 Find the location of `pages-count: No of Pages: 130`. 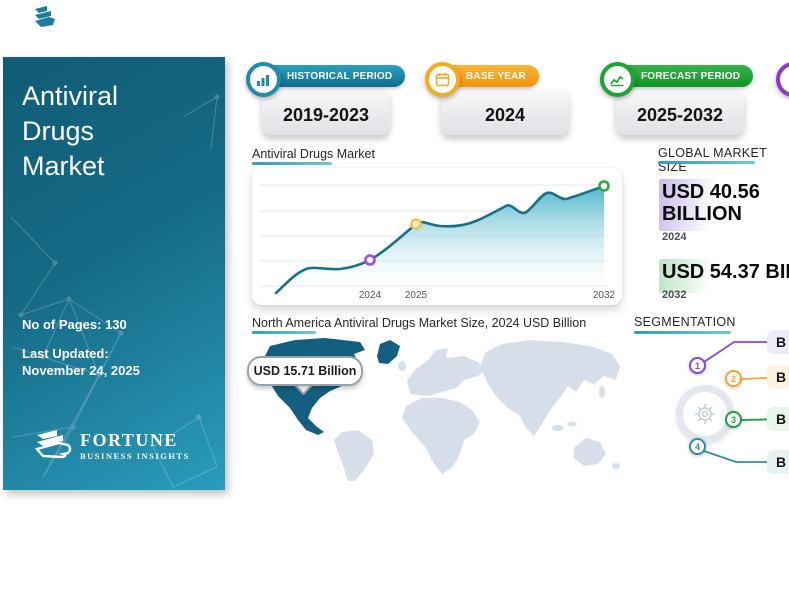

pages-count: No of Pages: 130 is located at coordinates (74, 324).